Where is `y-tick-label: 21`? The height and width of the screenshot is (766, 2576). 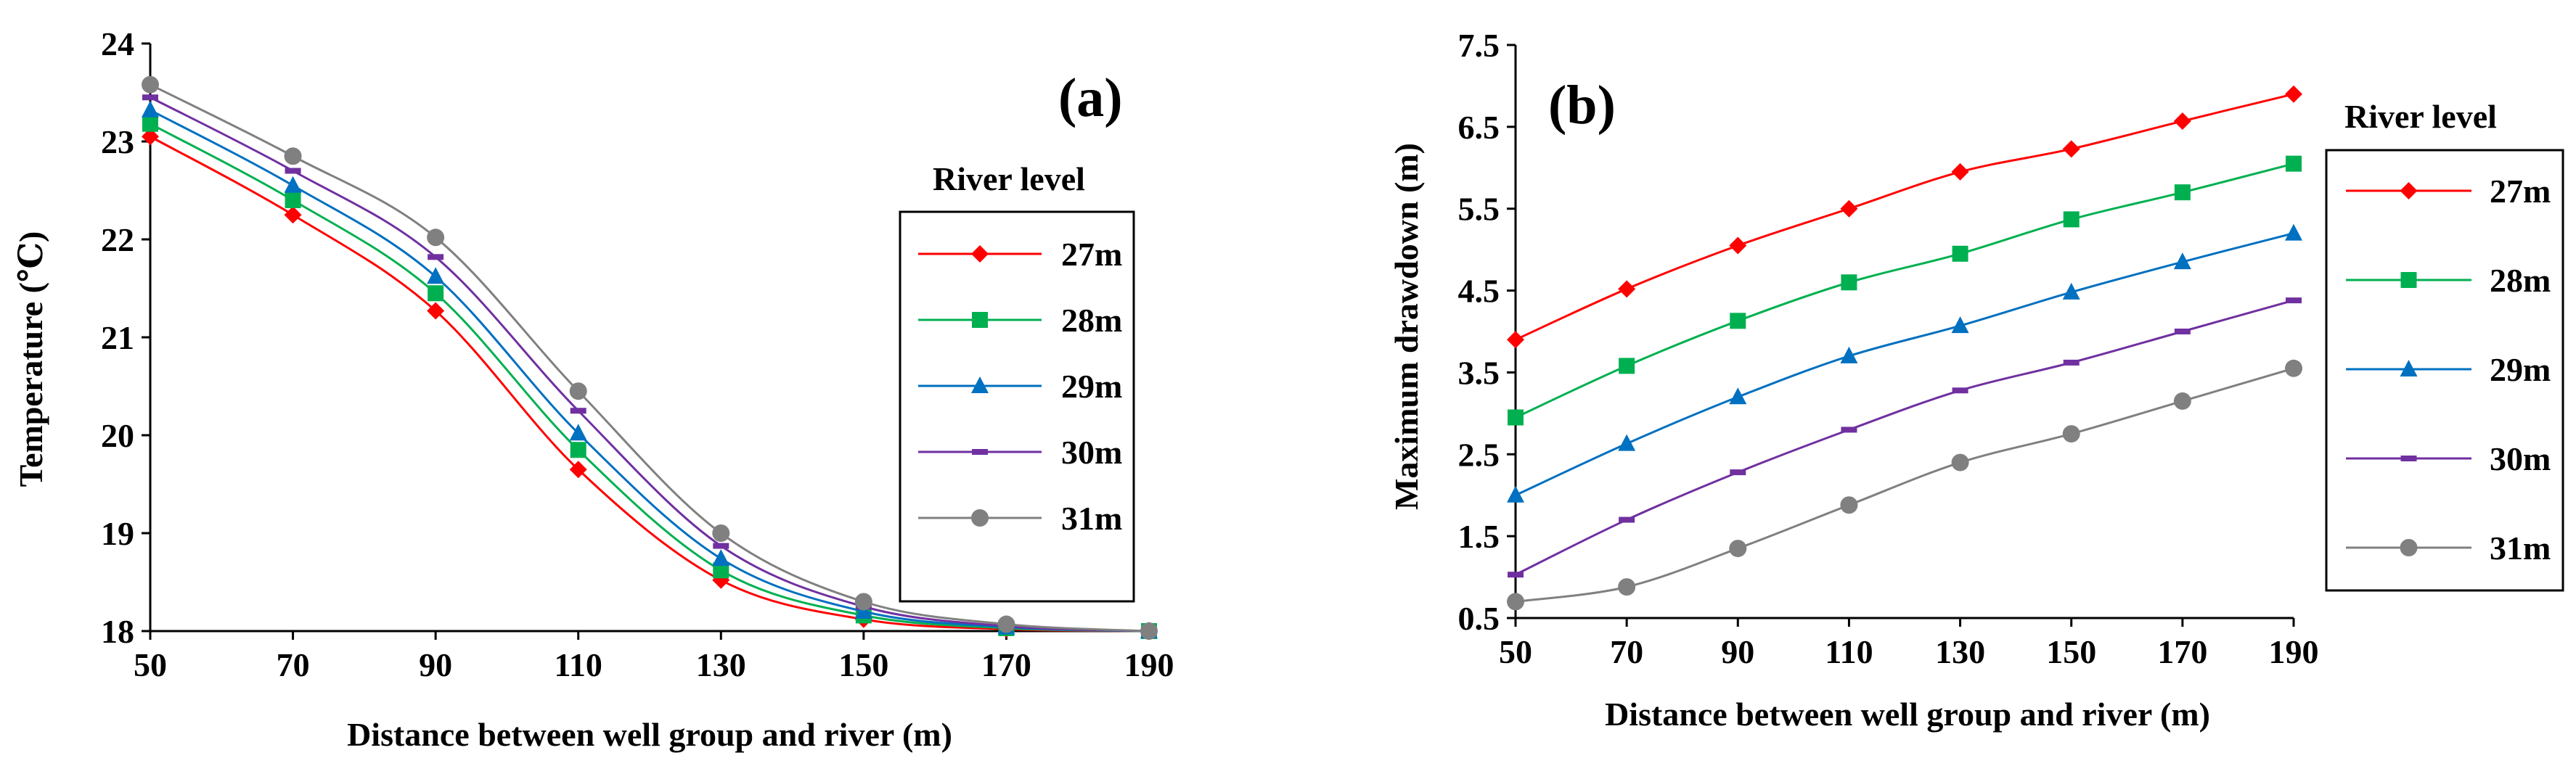 y-tick-label: 21 is located at coordinates (118, 337).